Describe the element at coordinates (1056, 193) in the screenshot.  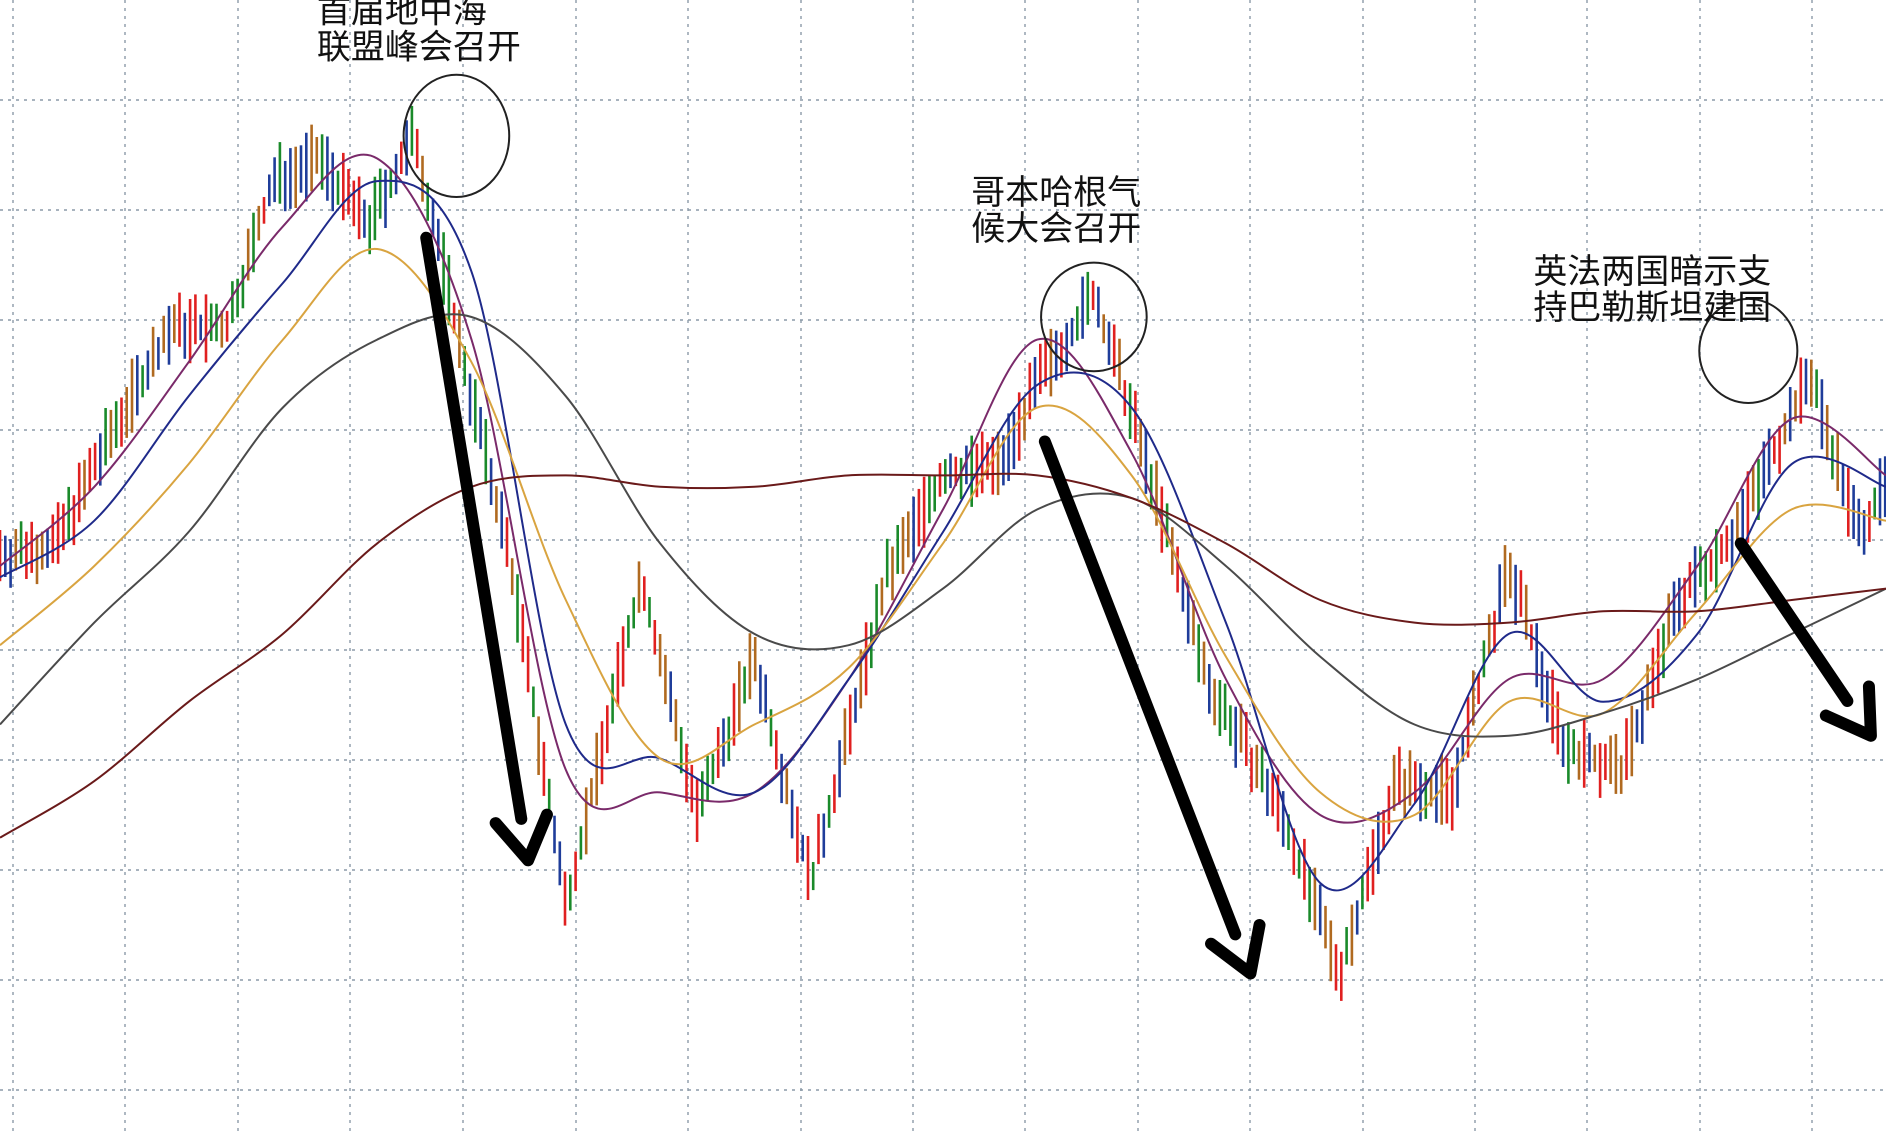
I see `annotation-2-line-1: 哥本哈根气` at that location.